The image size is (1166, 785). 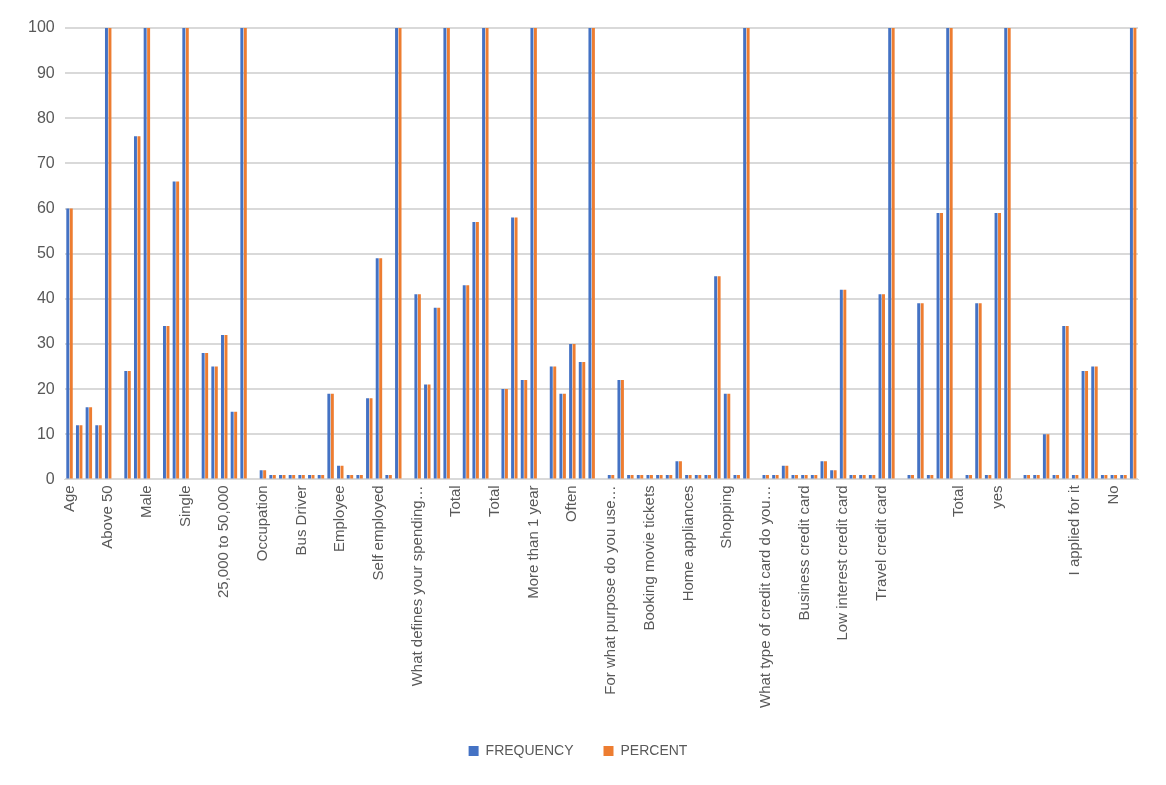 What do you see at coordinates (300, 520) in the screenshot?
I see `x-tick-label: Bus Driver` at bounding box center [300, 520].